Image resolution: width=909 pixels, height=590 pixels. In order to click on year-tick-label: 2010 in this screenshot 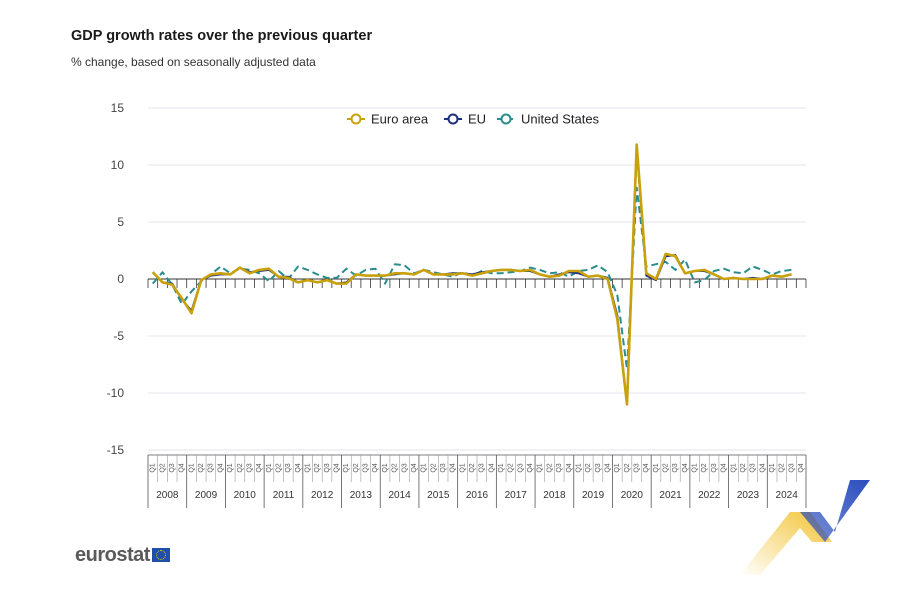, I will do `click(245, 495)`.